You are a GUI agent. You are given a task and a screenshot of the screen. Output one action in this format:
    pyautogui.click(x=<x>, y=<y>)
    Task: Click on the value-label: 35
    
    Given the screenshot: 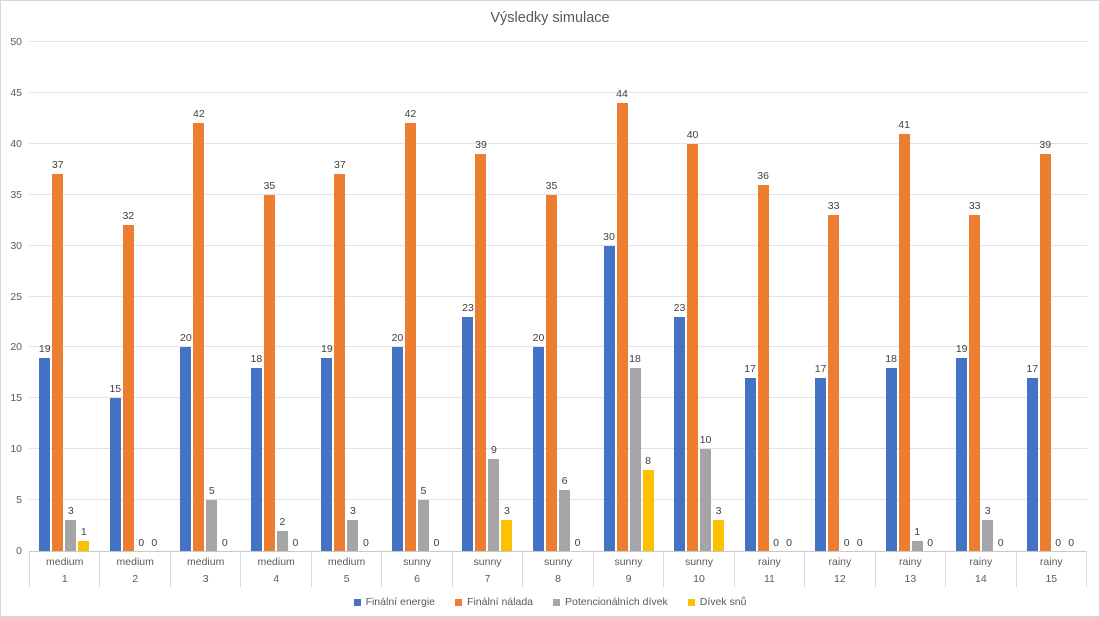 What is the action you would take?
    pyautogui.click(x=269, y=185)
    